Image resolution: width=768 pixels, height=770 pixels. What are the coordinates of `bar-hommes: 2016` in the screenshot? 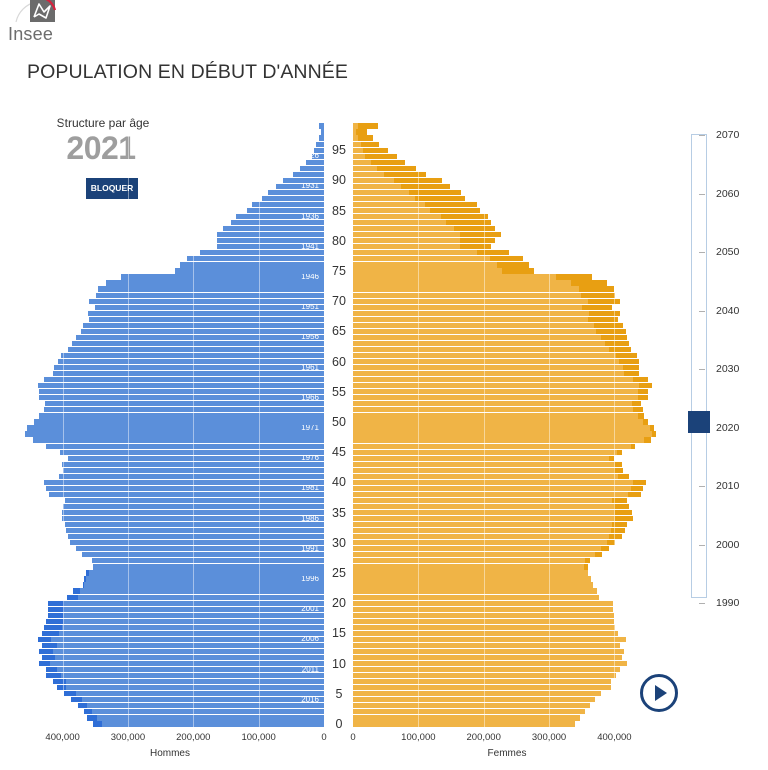 It's located at (197, 700).